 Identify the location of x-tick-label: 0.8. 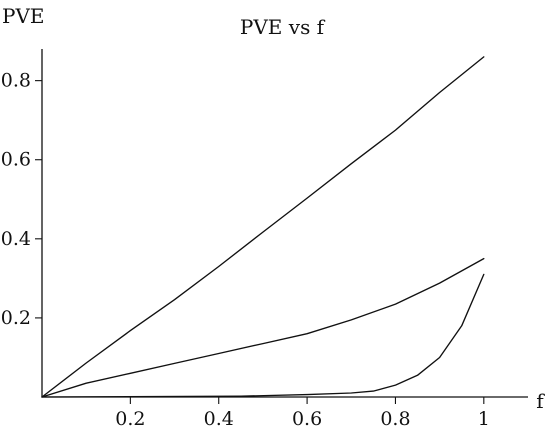
(395, 419).